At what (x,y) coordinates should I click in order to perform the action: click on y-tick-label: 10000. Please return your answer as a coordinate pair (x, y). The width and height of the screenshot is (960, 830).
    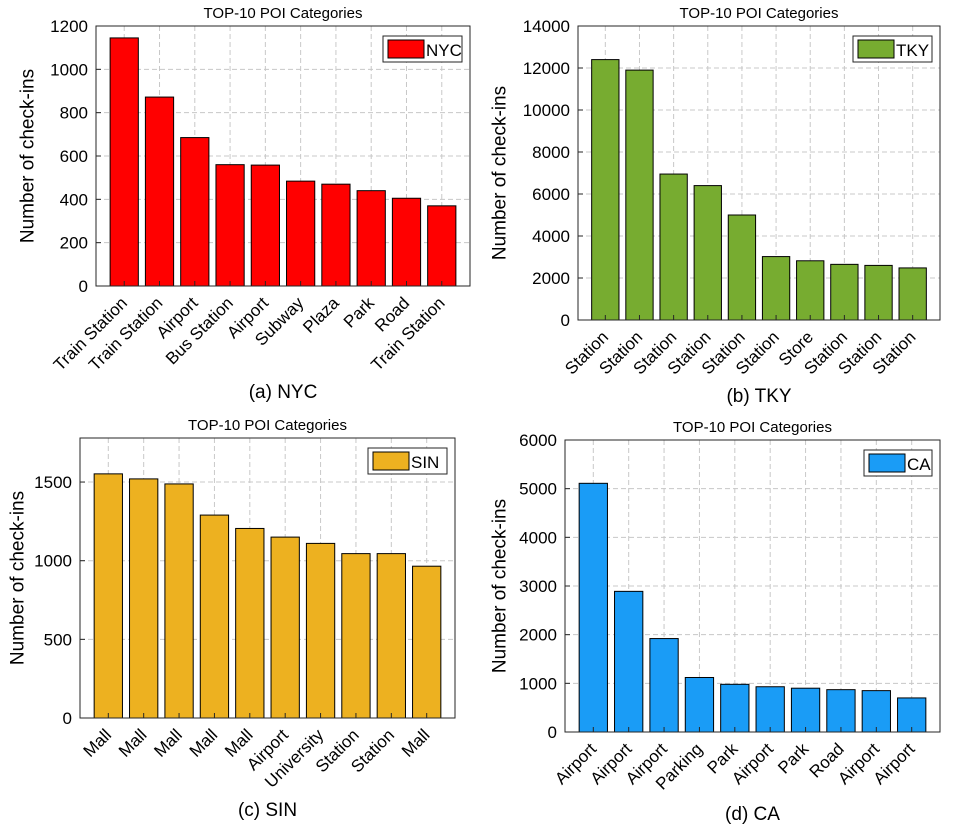
    Looking at the image, I should click on (546, 110).